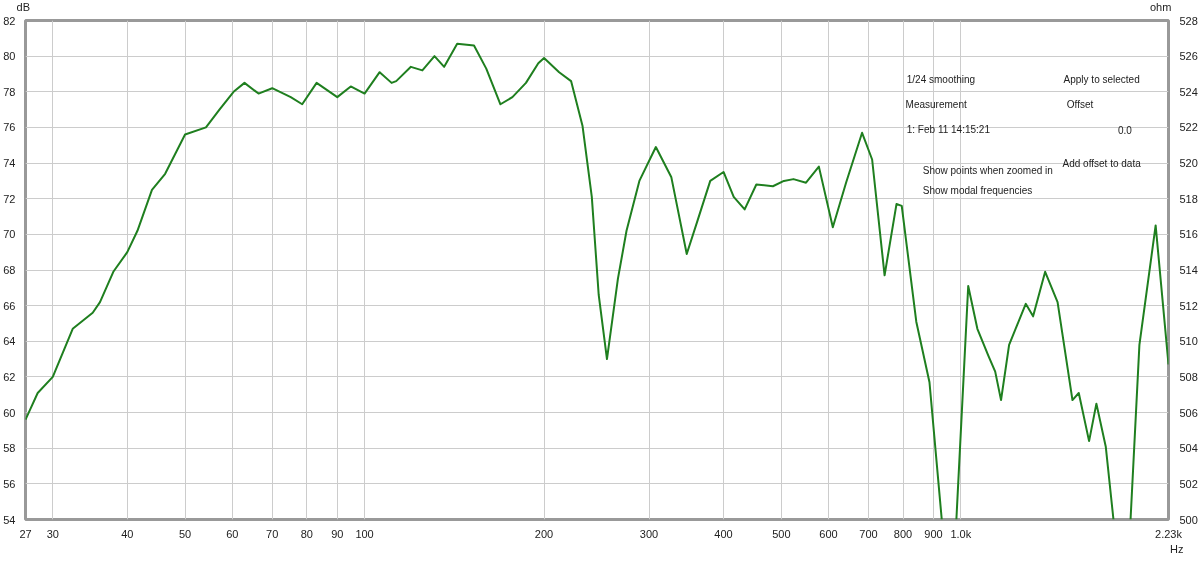 The width and height of the screenshot is (1200, 564). I want to click on x-tick-label: 2.23k, so click(1169, 533).